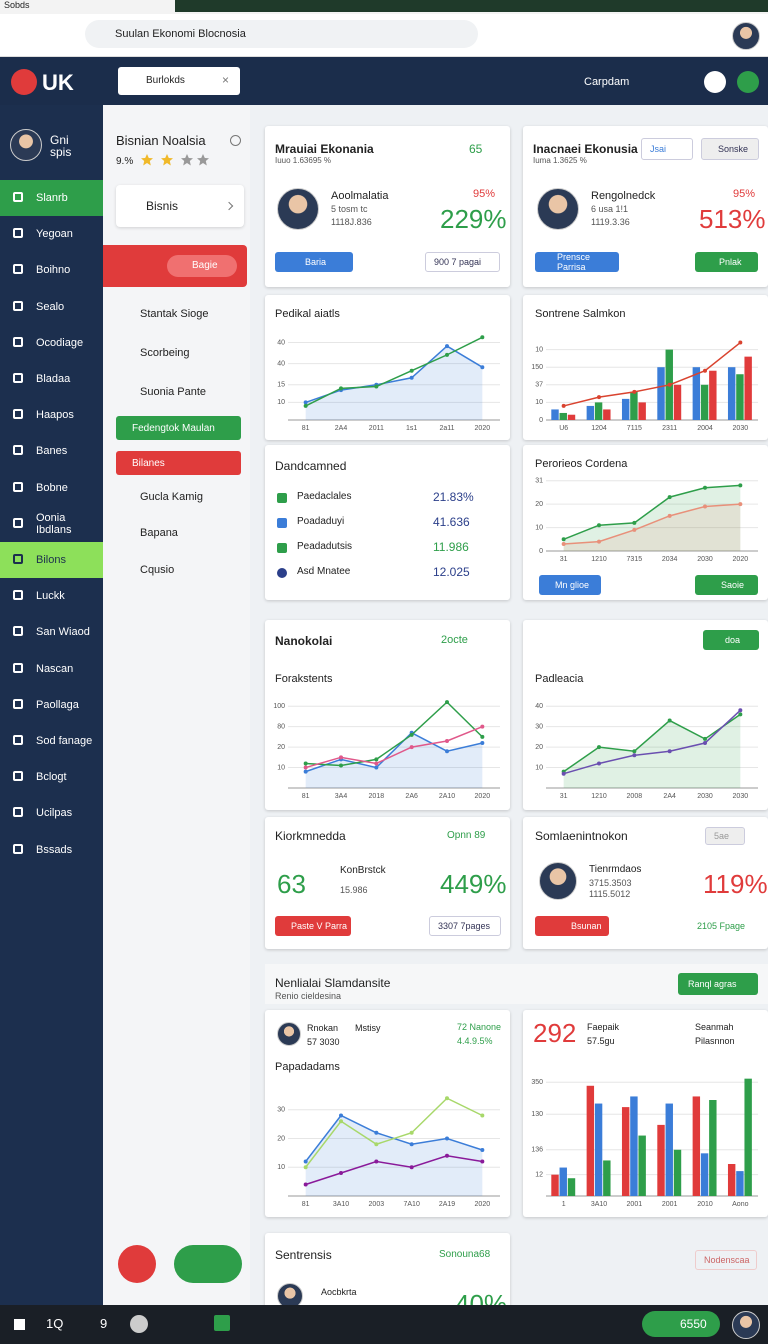 The width and height of the screenshot is (768, 1344). I want to click on taskbar: 1Q 9 6550, so click(384, 1324).